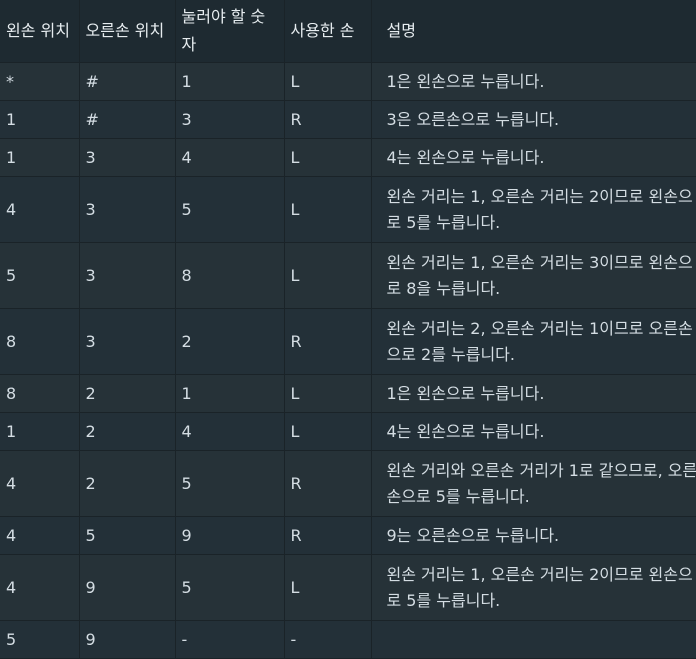 The image size is (696, 659). I want to click on cell-description: 9는 오른손으로 누릅니다., so click(533, 535).